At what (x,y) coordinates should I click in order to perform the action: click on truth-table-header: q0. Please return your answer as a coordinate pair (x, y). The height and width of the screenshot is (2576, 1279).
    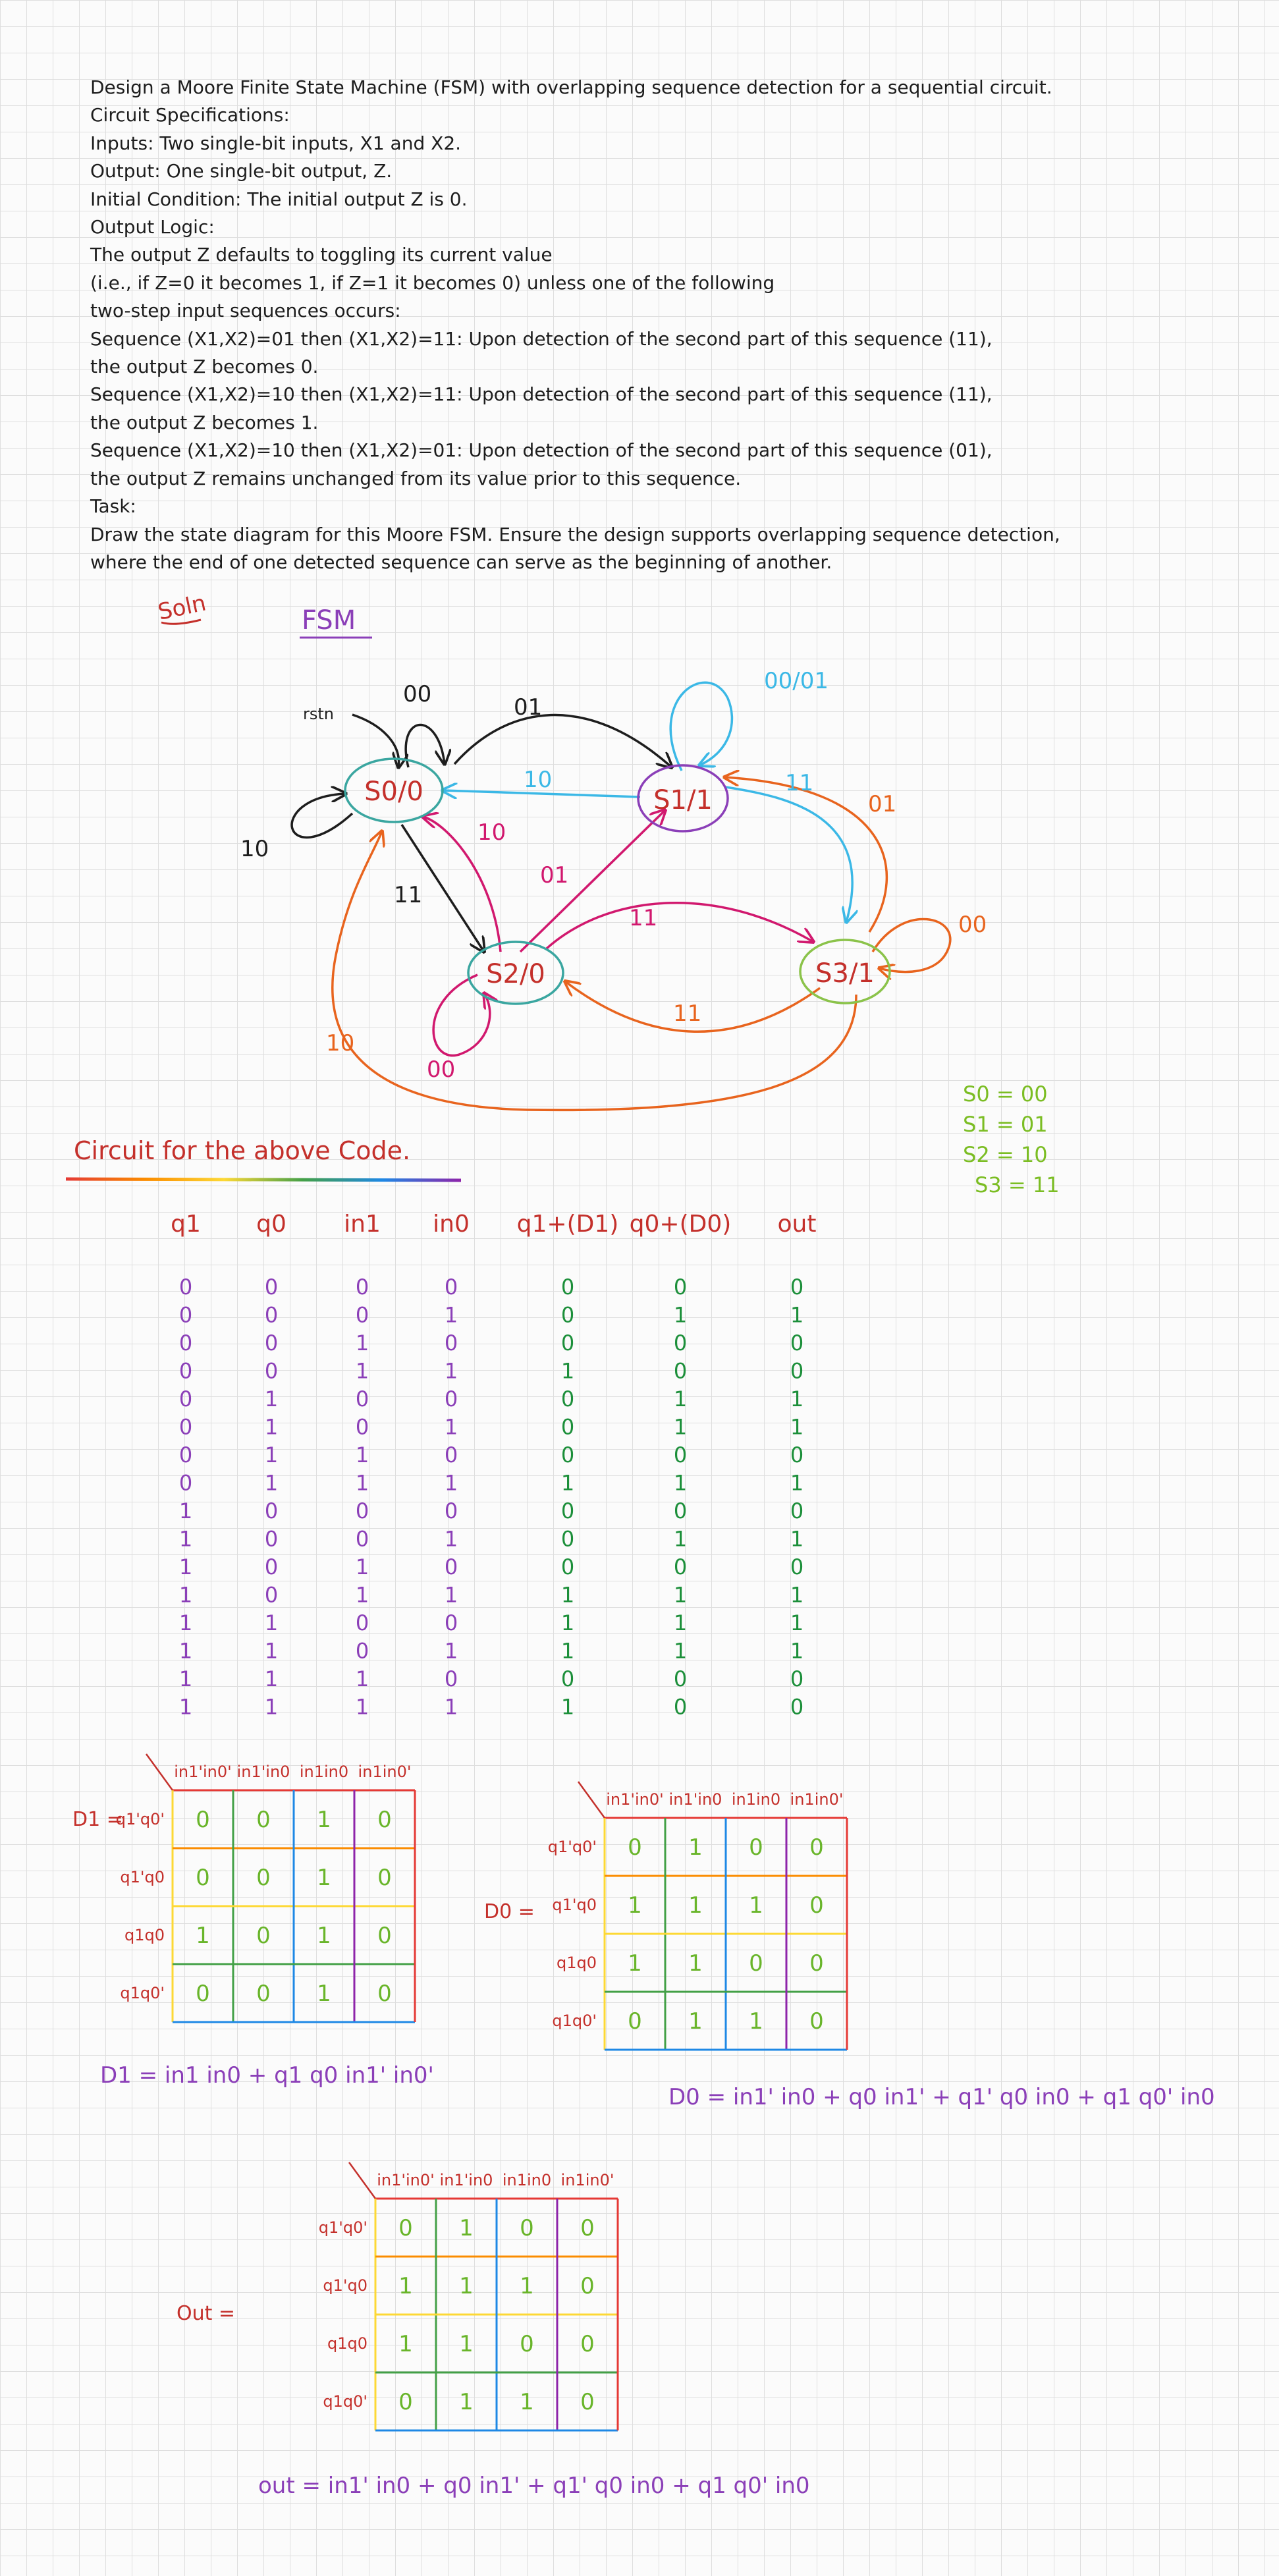
    Looking at the image, I should click on (271, 1224).